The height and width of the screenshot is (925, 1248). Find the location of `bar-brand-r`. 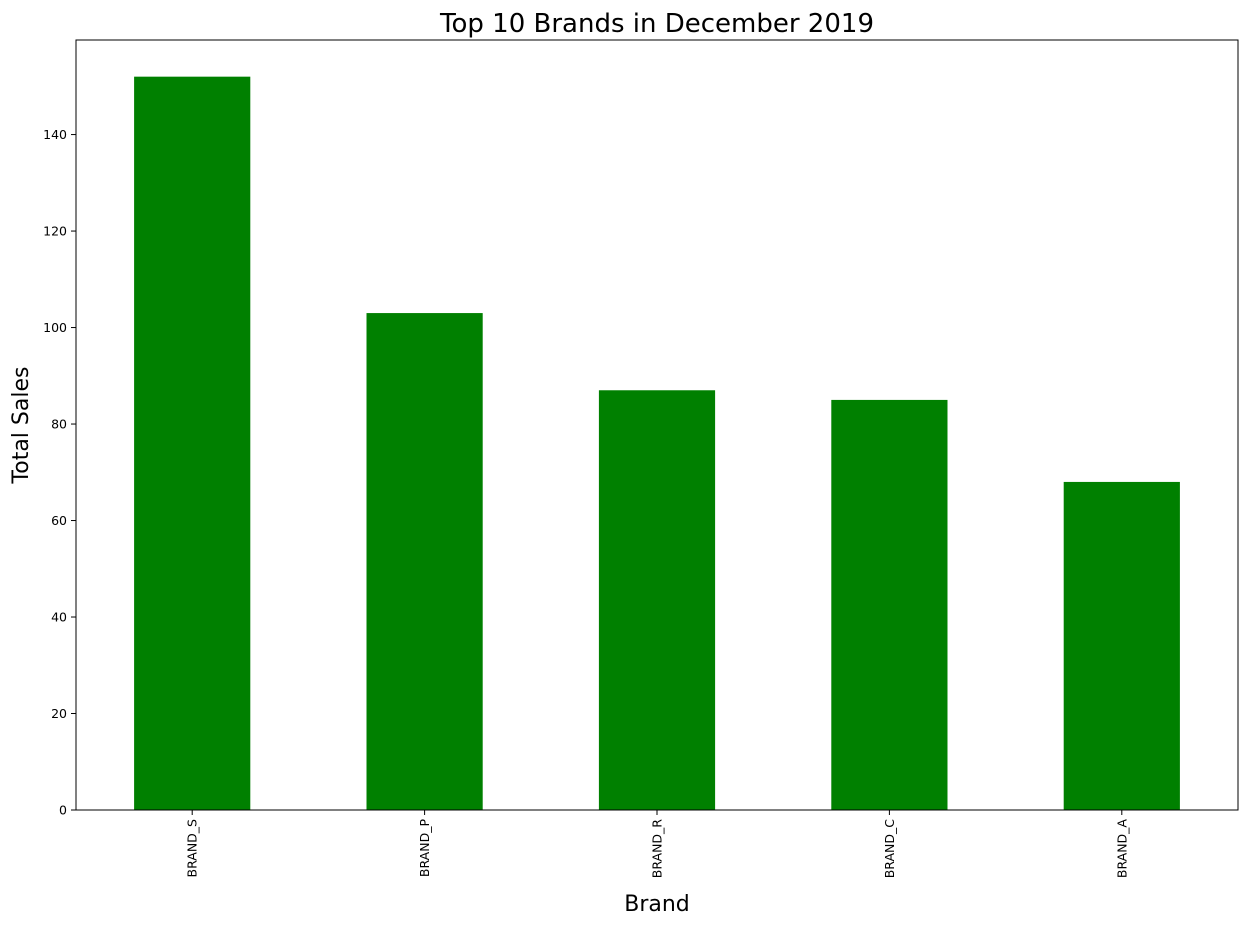

bar-brand-r is located at coordinates (657, 600).